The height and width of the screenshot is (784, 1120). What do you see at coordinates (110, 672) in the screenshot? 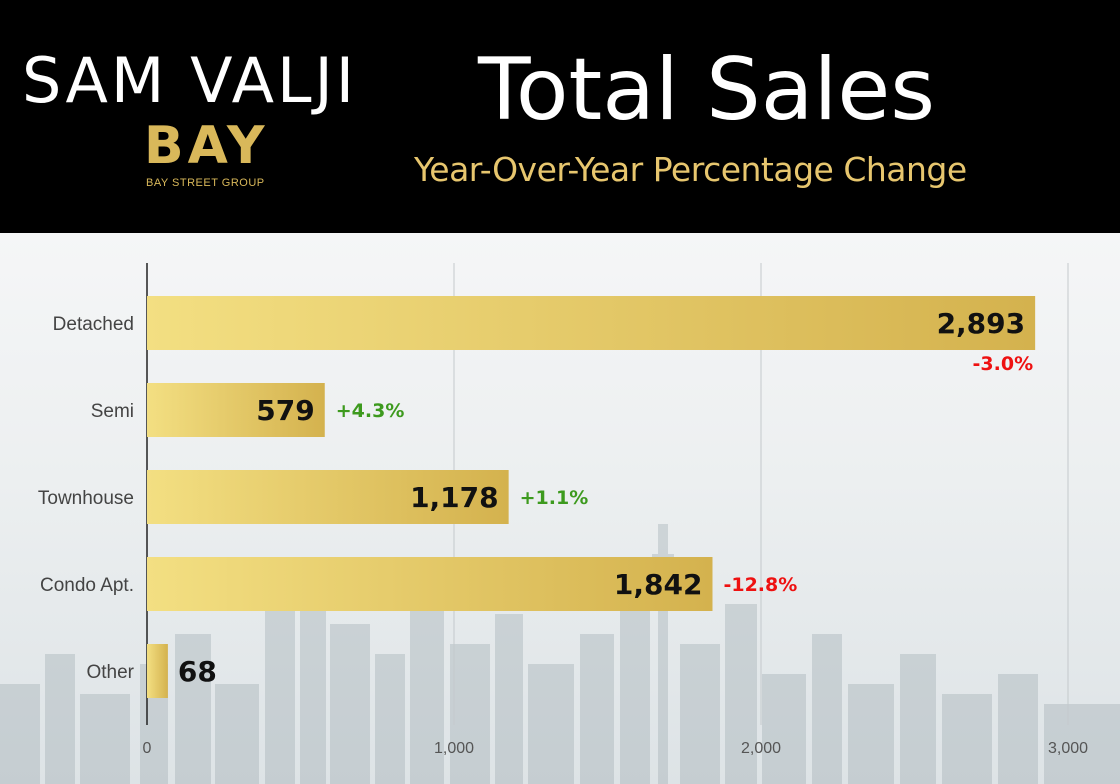
I see `category-label: Other` at bounding box center [110, 672].